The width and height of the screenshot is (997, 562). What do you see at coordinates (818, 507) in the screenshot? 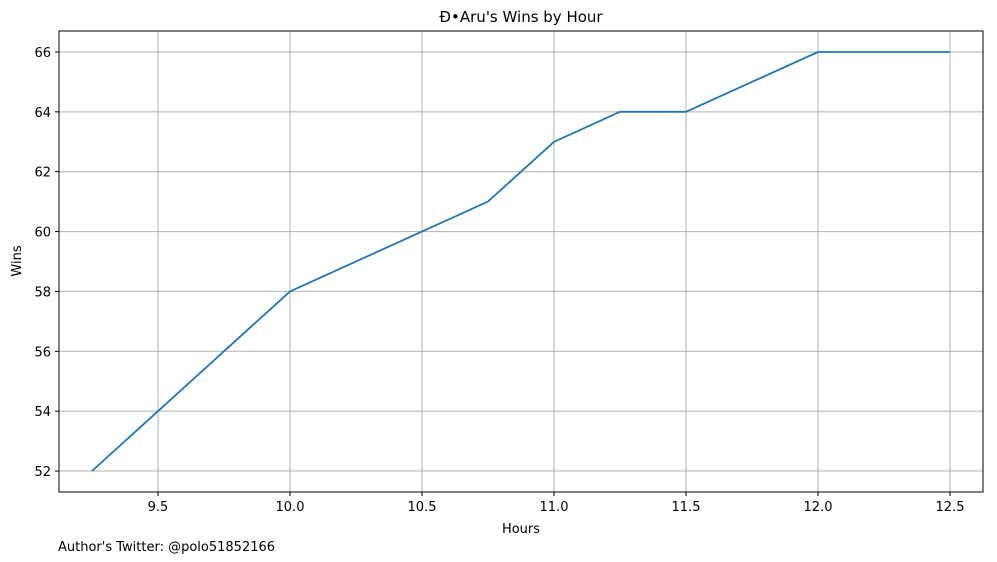
I see `x-tick-label: 12.0` at bounding box center [818, 507].